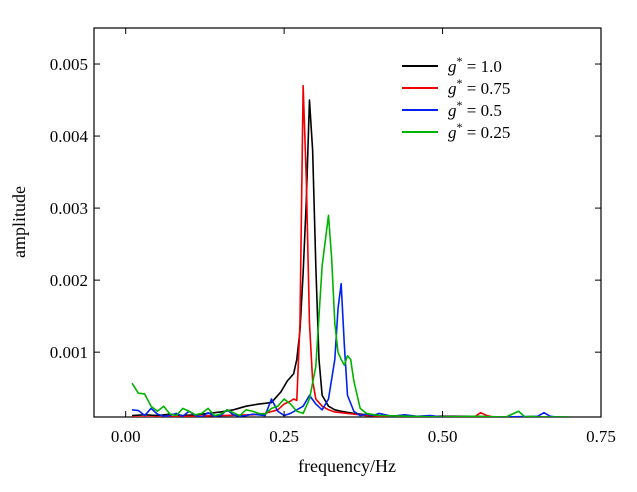 The width and height of the screenshot is (637, 492). I want to click on legend-label-3: g* = 0.5, so click(475, 109).